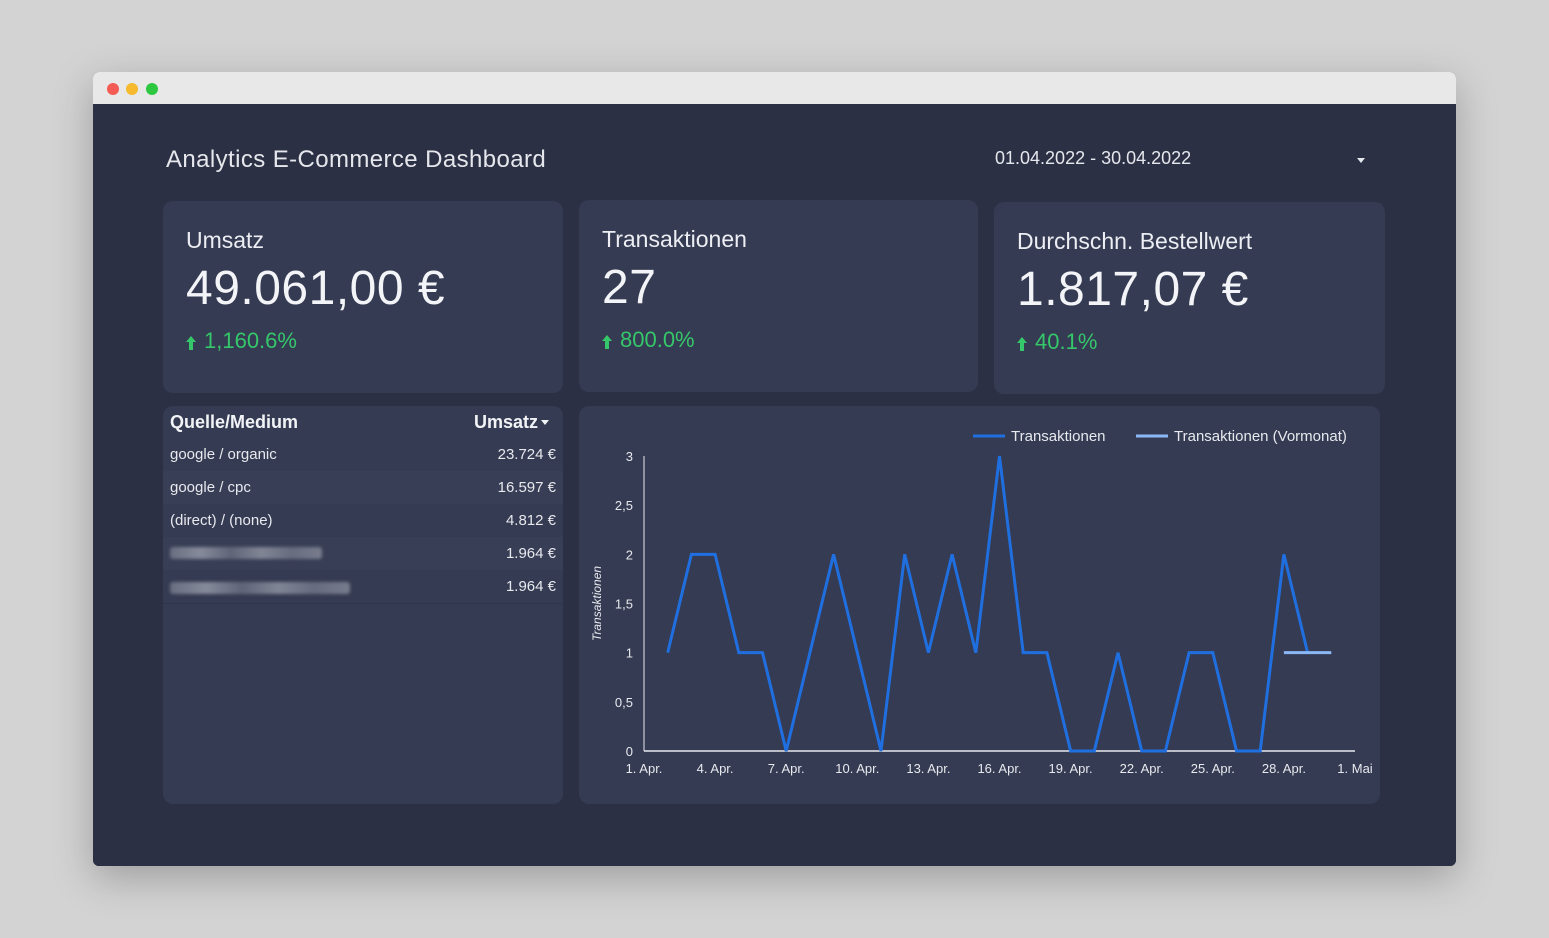 This screenshot has height=938, width=1549. What do you see at coordinates (1133, 289) in the screenshot?
I see `kpi-value: 1.817,07 €` at bounding box center [1133, 289].